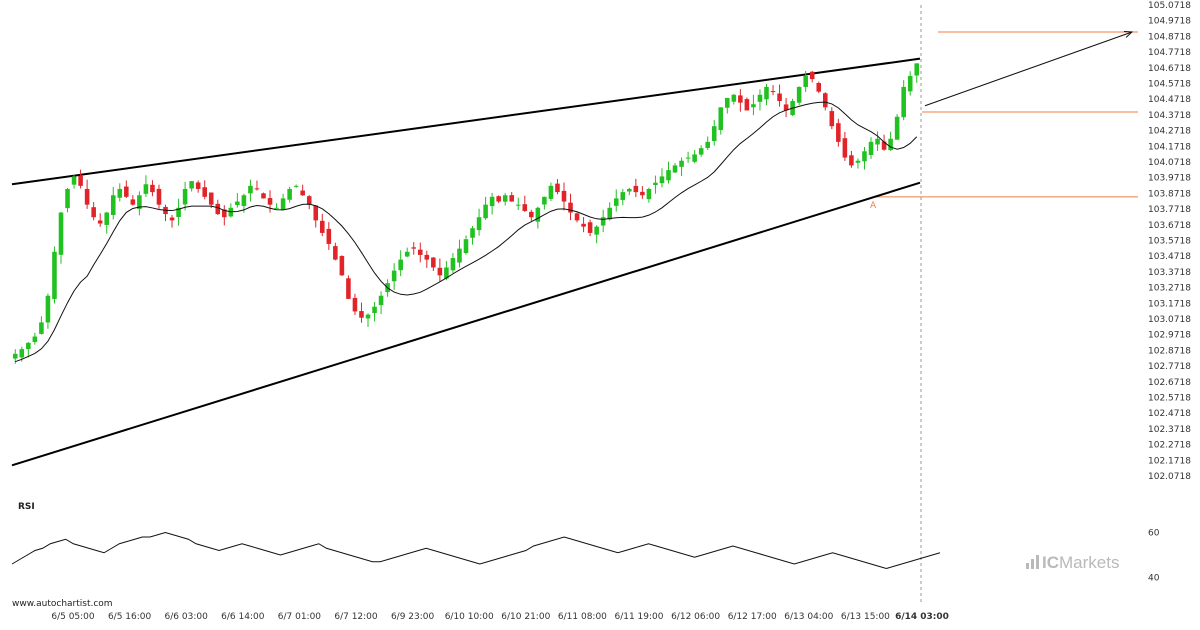 The height and width of the screenshot is (630, 1200). Describe the element at coordinates (469, 617) in the screenshot. I see `x-tick-label: 6/10 10:00` at that location.